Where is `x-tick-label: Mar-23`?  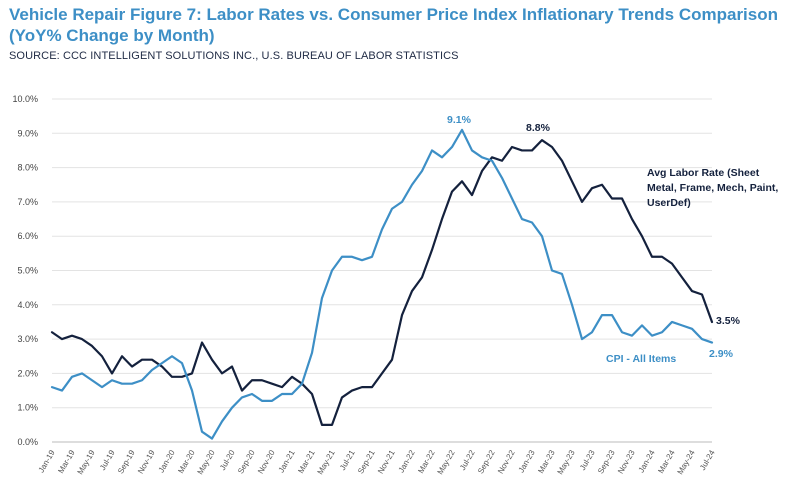 x-tick-label: Mar-23 is located at coordinates (546, 461).